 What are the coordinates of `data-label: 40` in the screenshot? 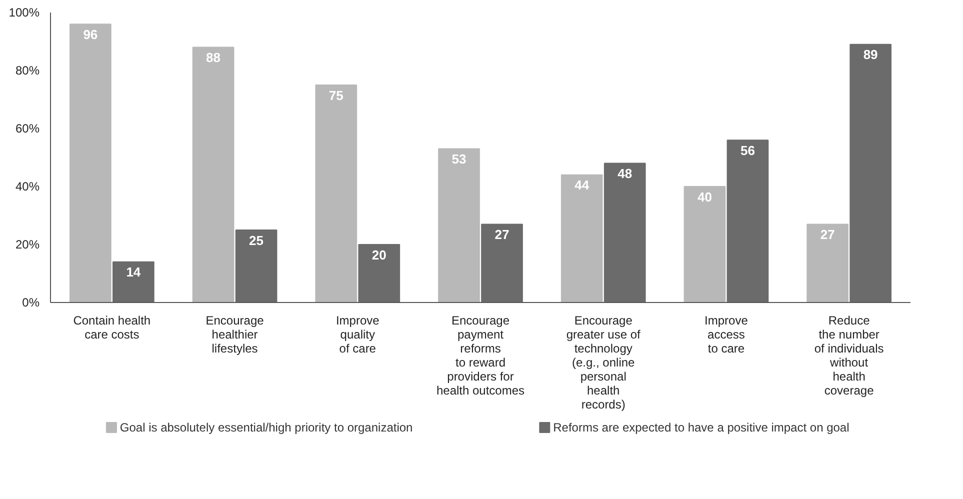 It's located at (704, 196).